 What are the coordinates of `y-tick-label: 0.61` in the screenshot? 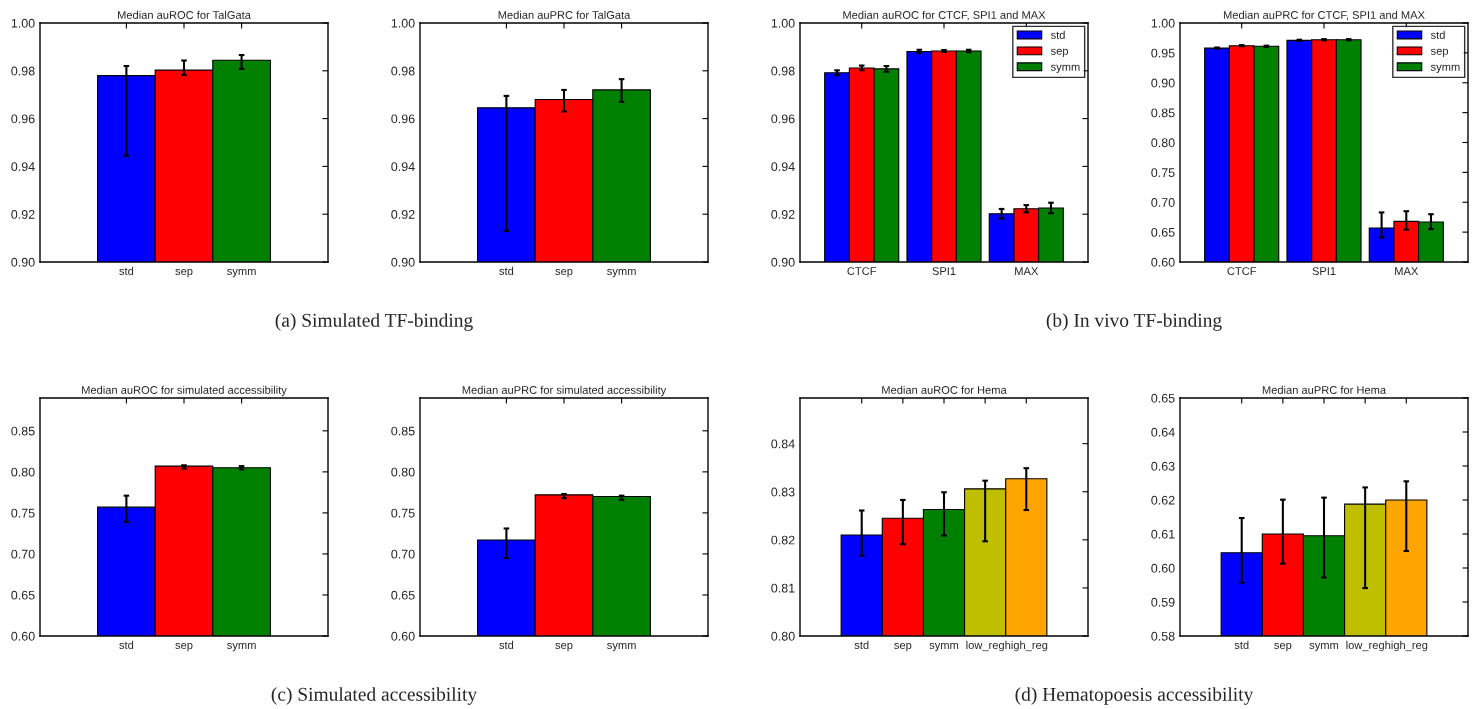 It's located at (1163, 534).